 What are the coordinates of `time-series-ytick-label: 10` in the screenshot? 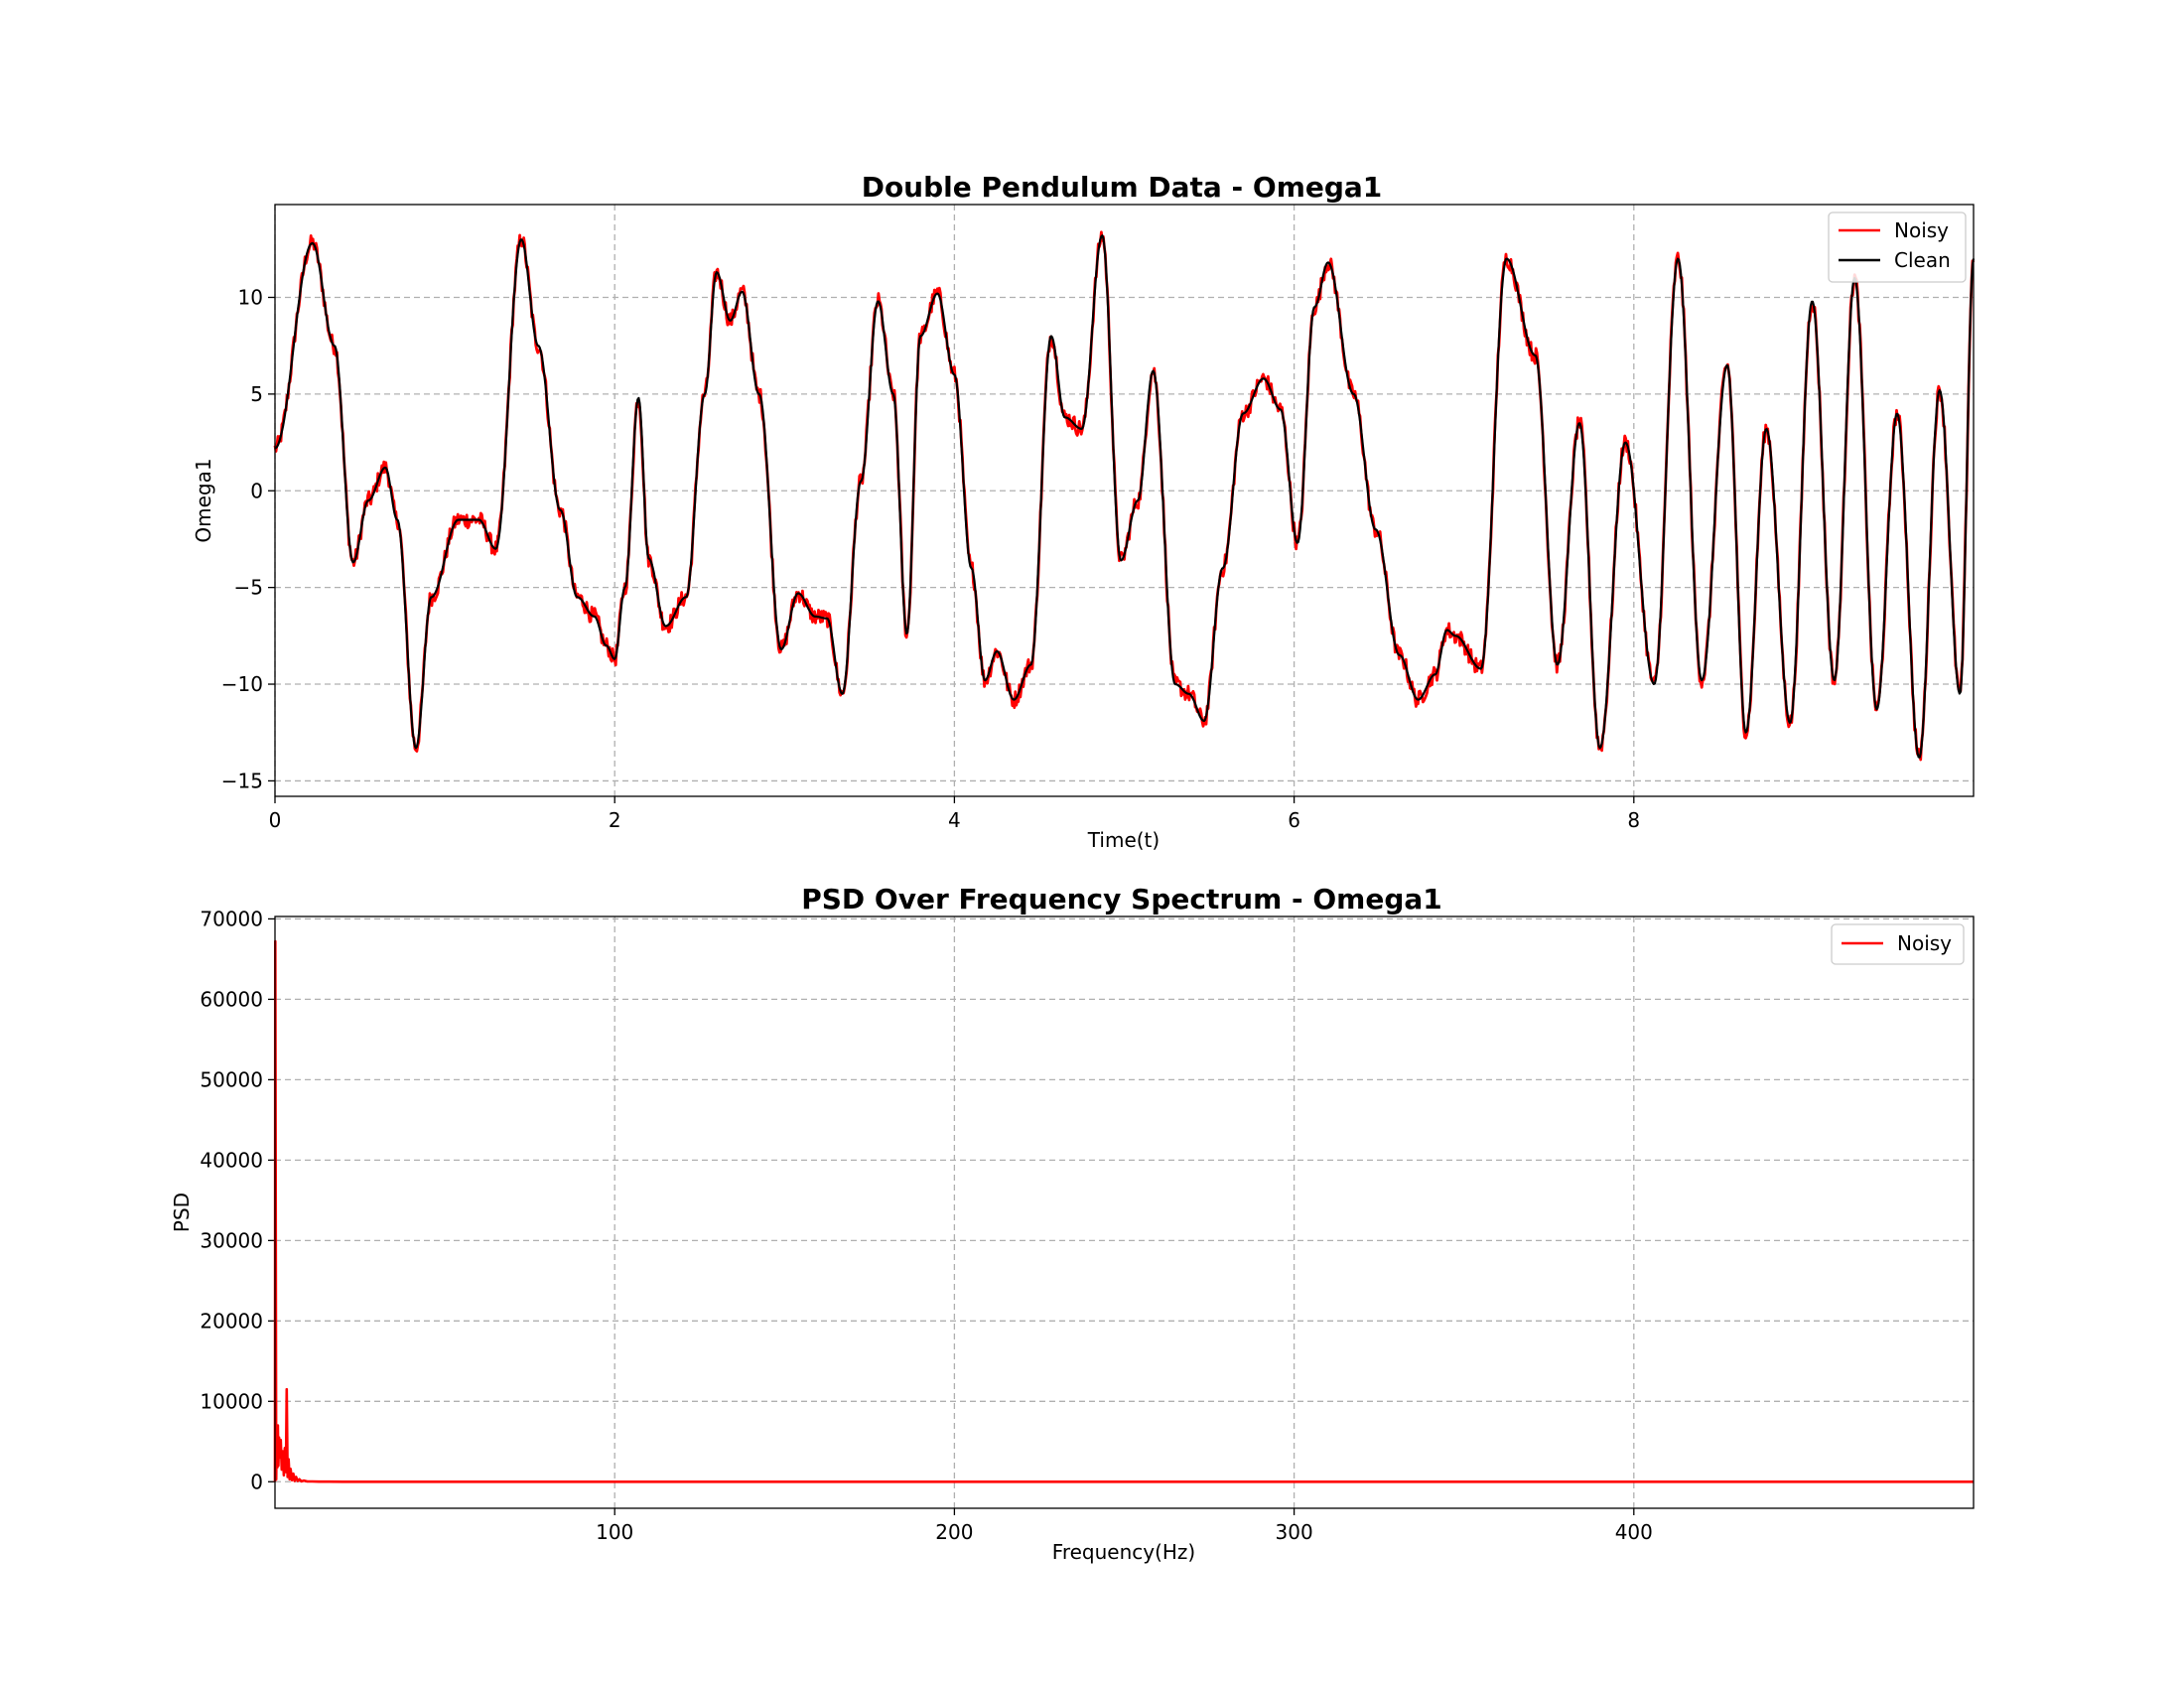 It's located at (250, 297).